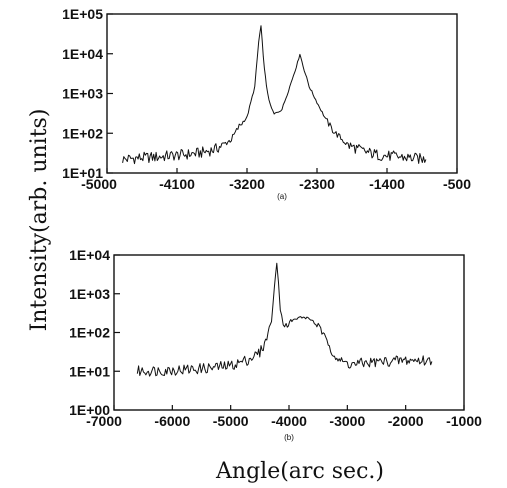 The width and height of the screenshot is (507, 488). Describe the element at coordinates (464, 421) in the screenshot. I see `x-tick-label: -1000` at that location.